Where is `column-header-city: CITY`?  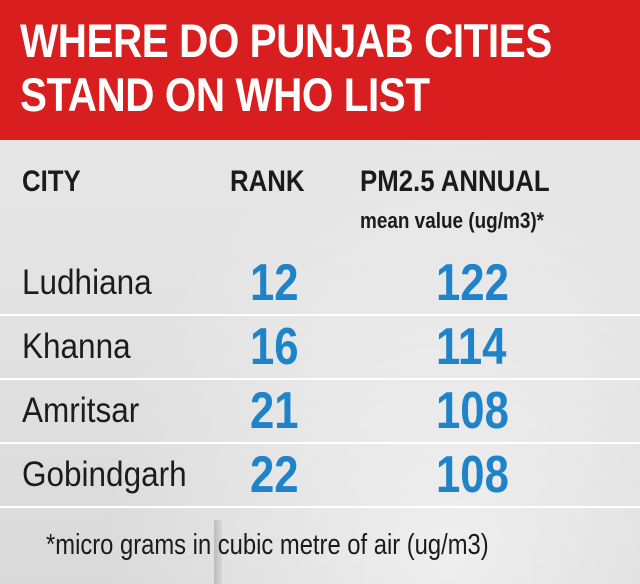
column-header-city: CITY is located at coordinates (51, 181).